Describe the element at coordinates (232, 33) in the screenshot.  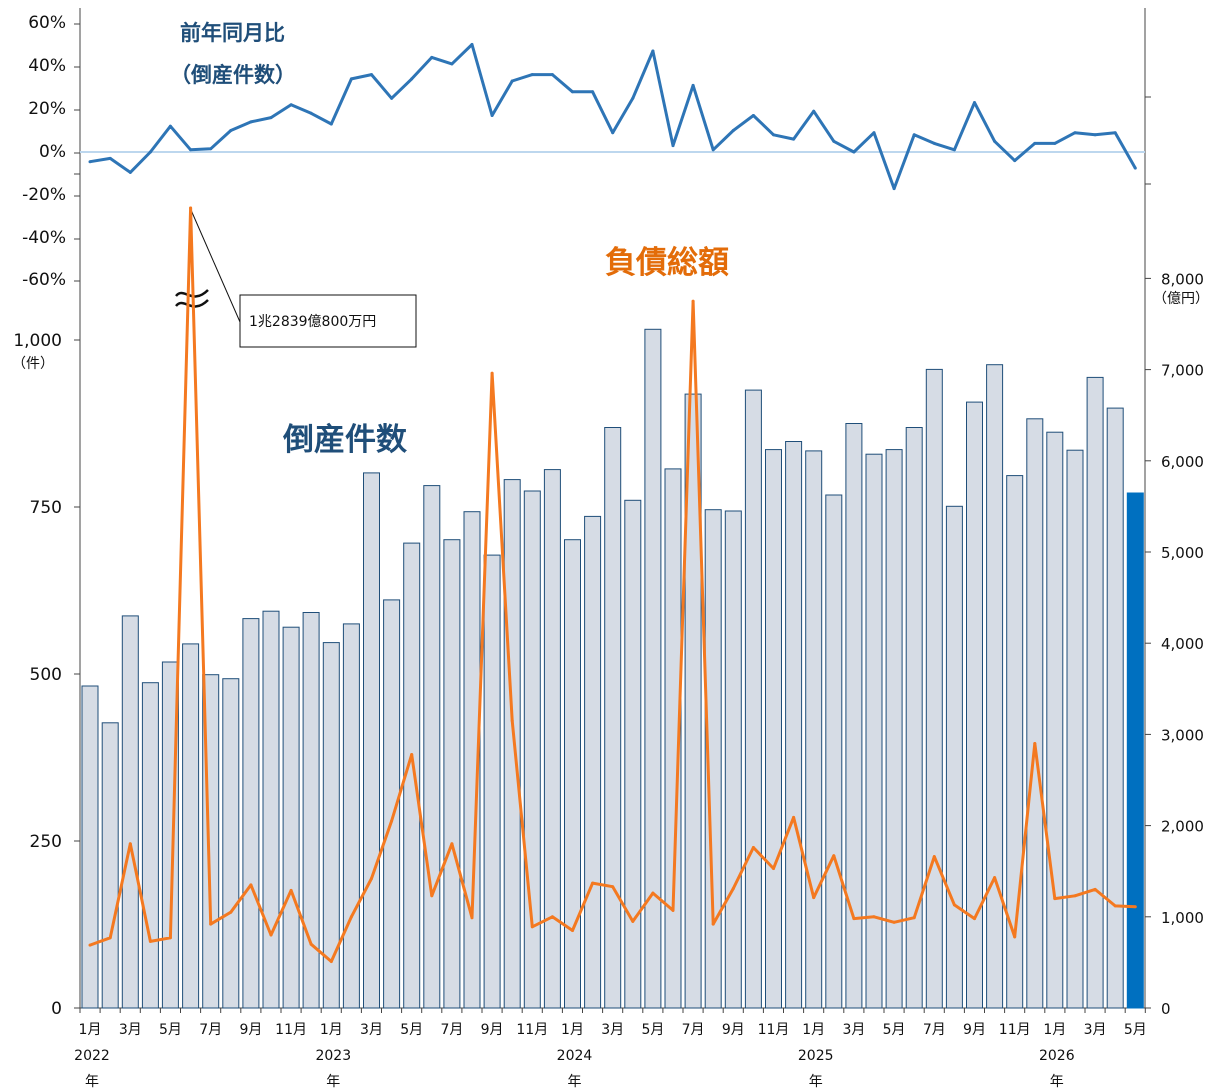
I see `yoy-title-line1: 前年同月比` at that location.